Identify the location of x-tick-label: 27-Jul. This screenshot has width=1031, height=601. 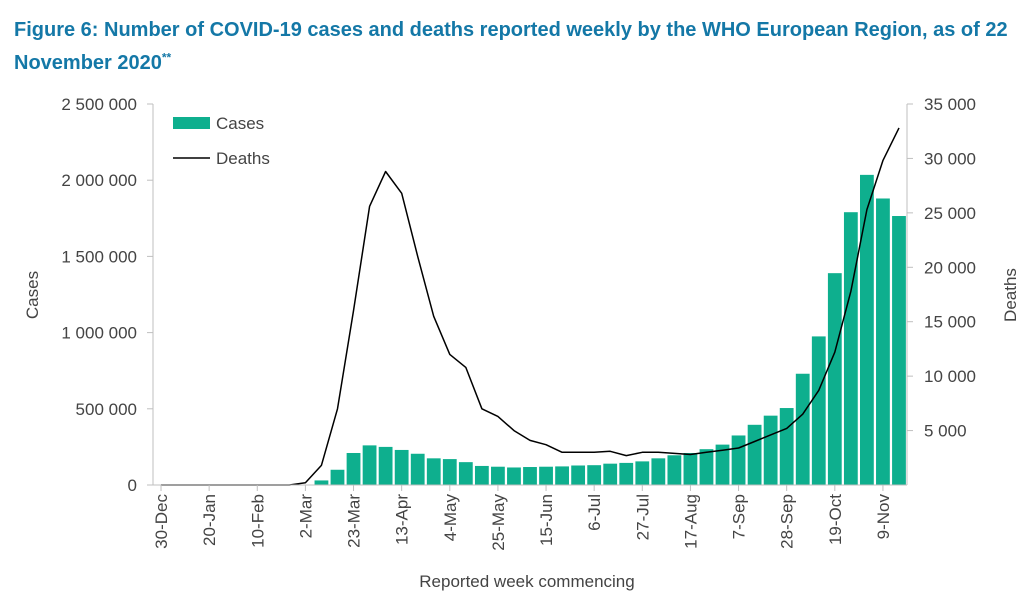
(642, 517).